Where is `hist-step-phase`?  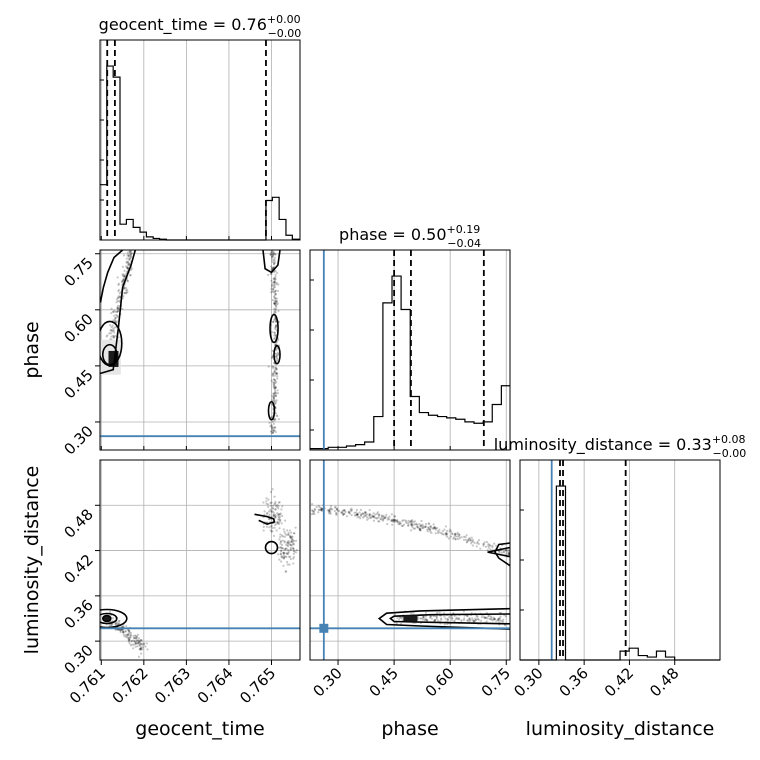 hist-step-phase is located at coordinates (410, 362).